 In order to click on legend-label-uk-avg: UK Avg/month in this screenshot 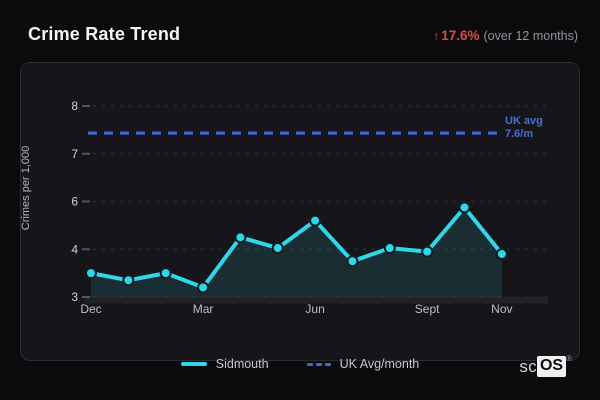, I will do `click(379, 364)`.